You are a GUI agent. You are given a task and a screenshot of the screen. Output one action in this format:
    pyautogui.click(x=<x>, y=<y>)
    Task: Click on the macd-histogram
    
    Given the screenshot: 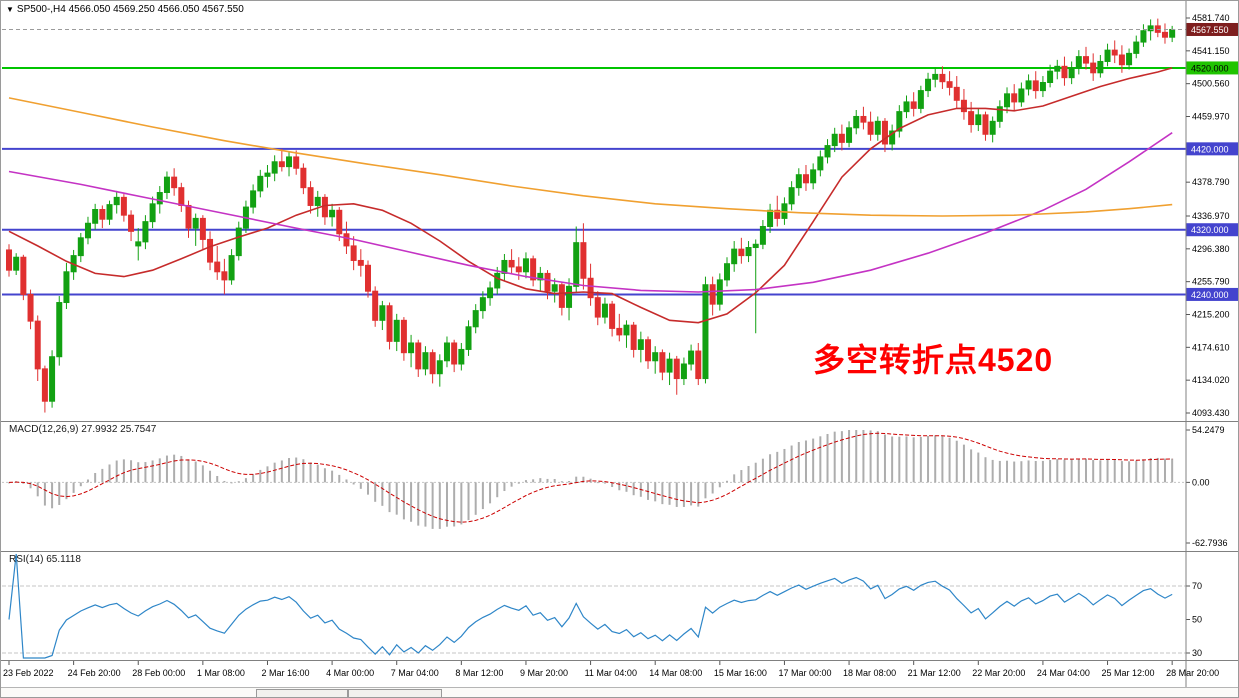 What is the action you would take?
    pyautogui.click(x=591, y=479)
    